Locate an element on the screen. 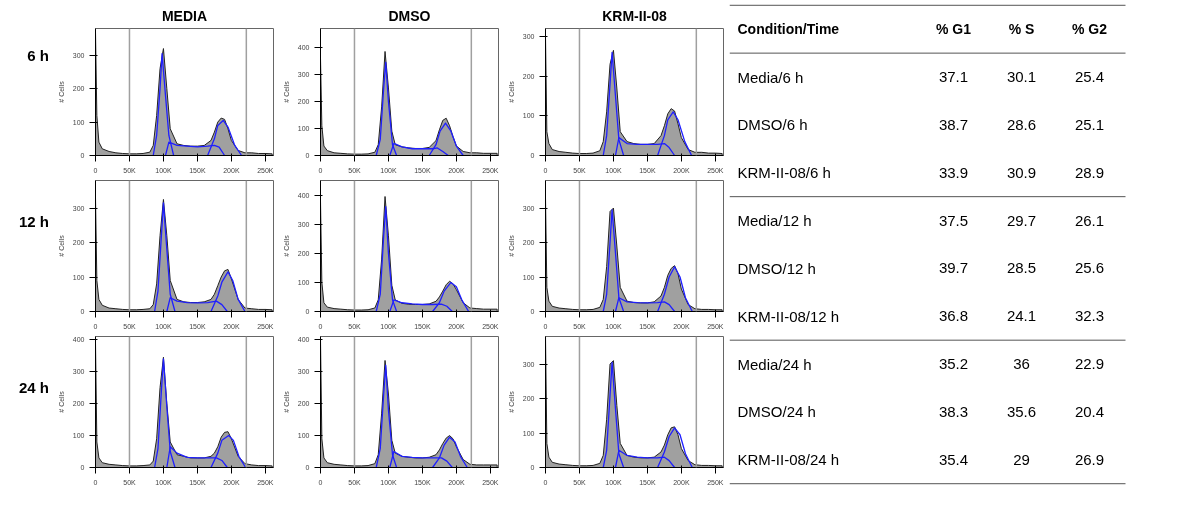  data-label: 36 is located at coordinates (1021, 364).